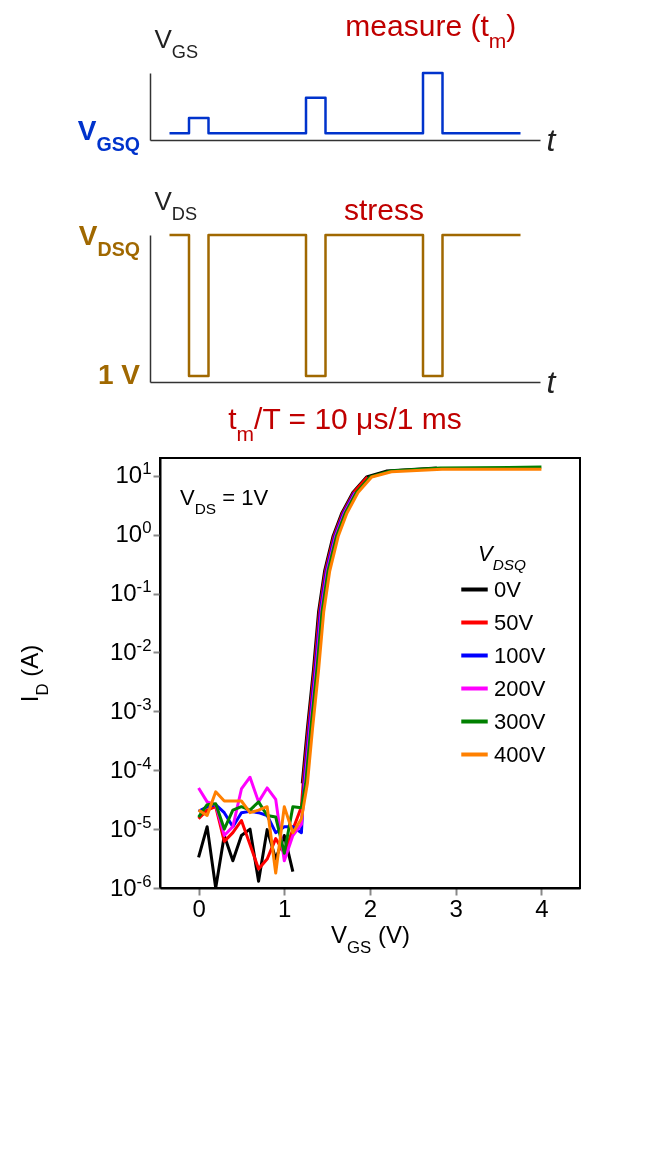  Describe the element at coordinates (119, 374) in the screenshot. I see `text: 1 V` at that location.